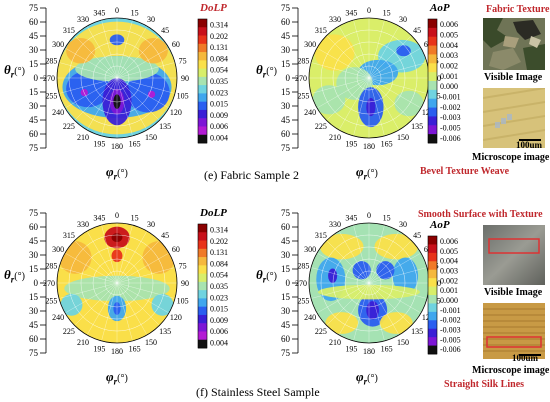 This screenshot has width=550, height=402. Describe the element at coordinates (83, 19) in the screenshot. I see `polar-angle-label: 330` at that location.